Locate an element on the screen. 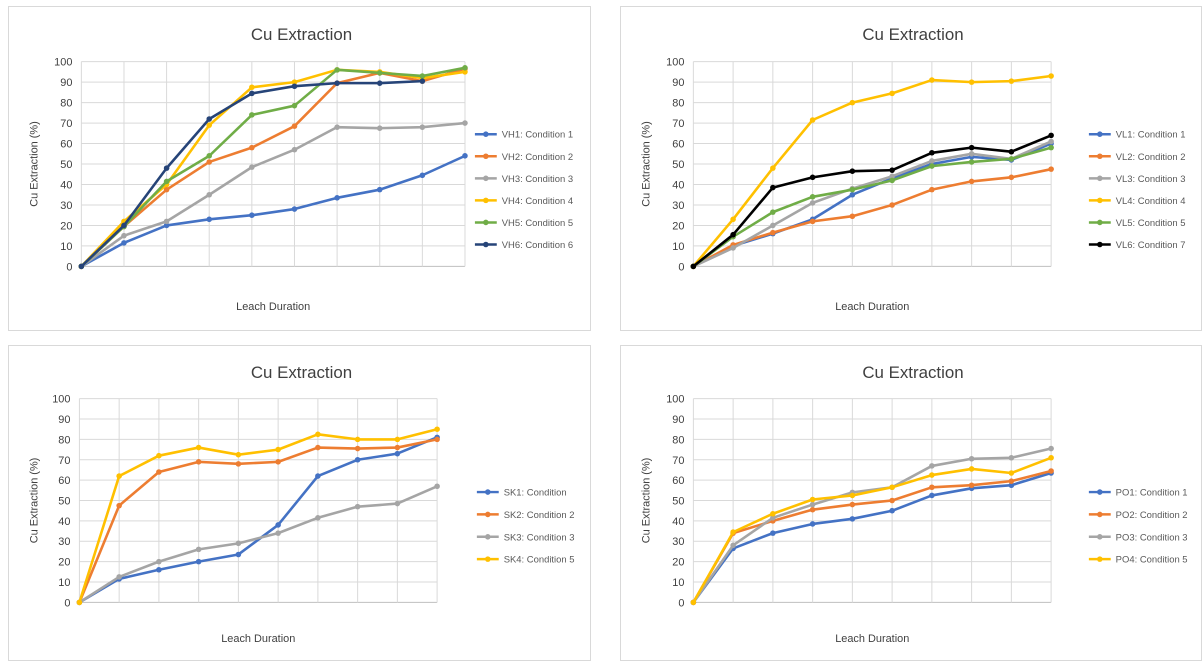 This screenshot has width=1202, height=661. legend-entry: SK4: Condition 5 is located at coordinates (525, 560).